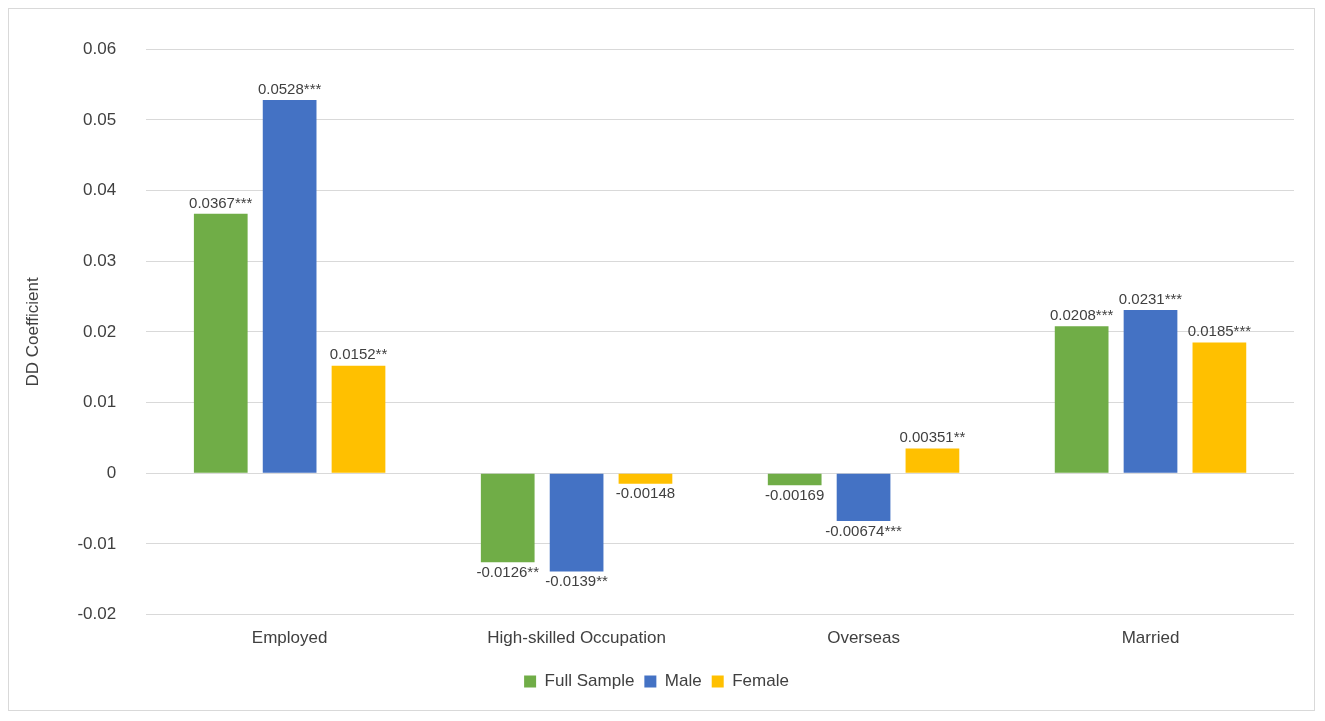 This screenshot has height=721, width=1325. I want to click on x-tick-label: High-skilled Occupation, so click(576, 638).